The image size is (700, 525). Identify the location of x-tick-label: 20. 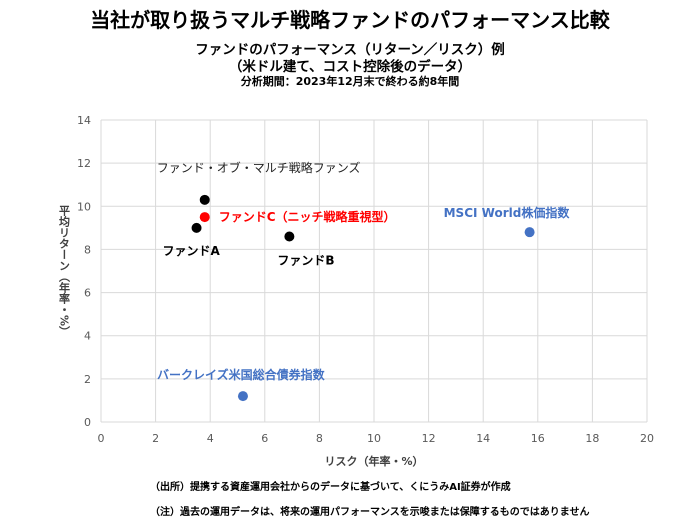
(647, 438).